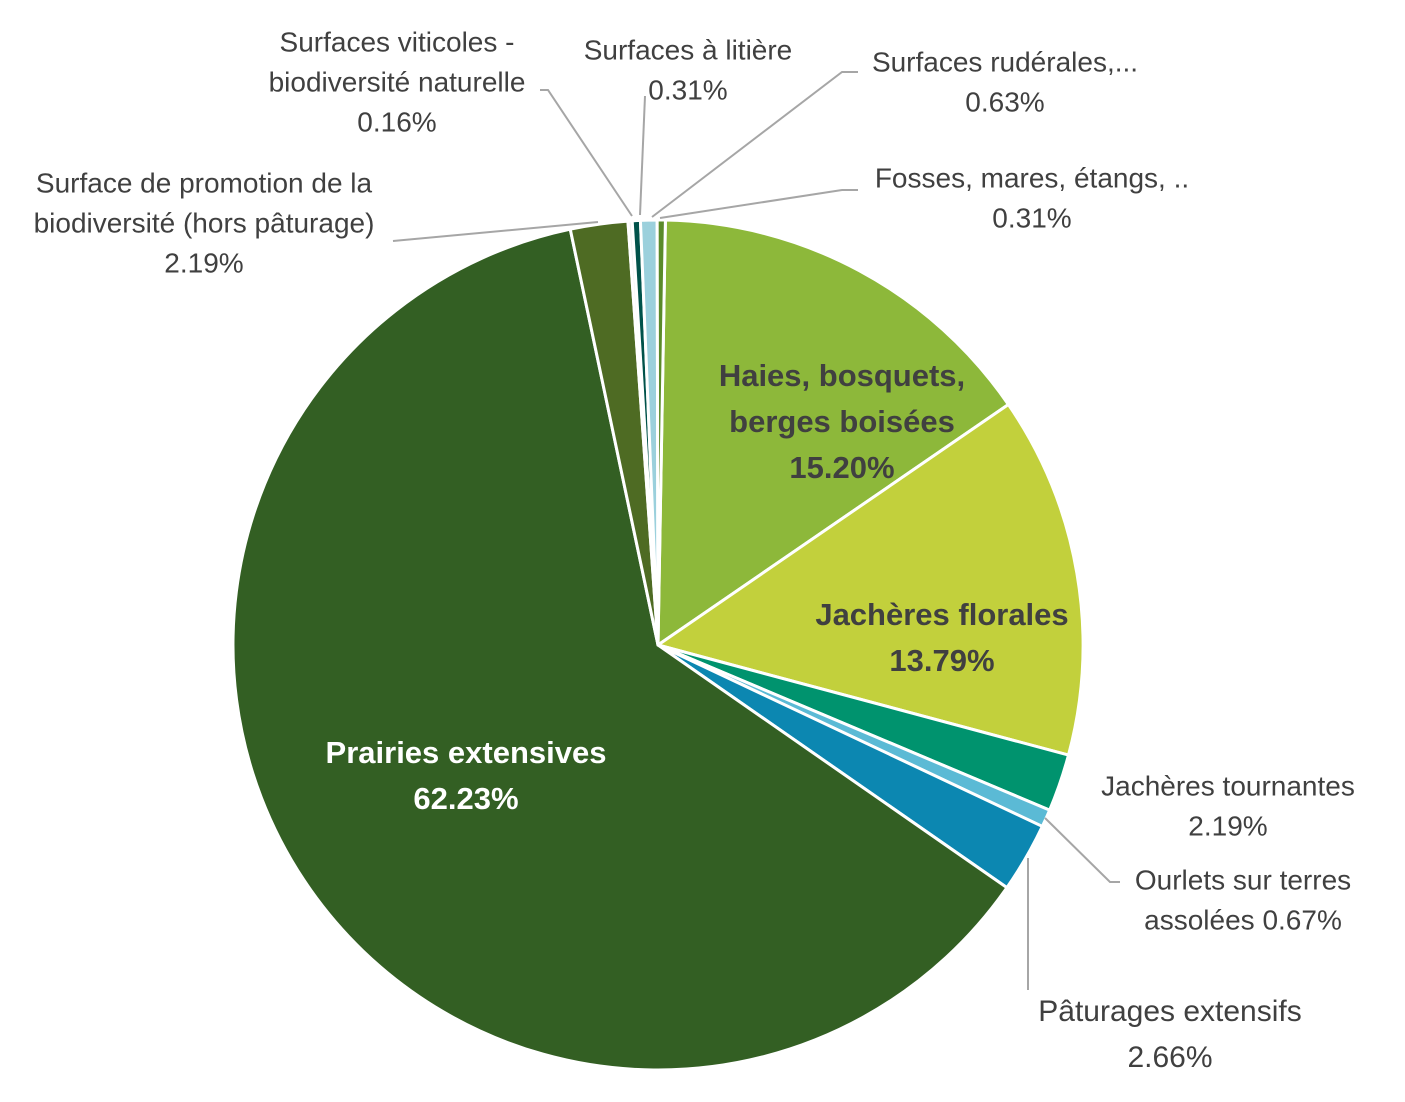 This screenshot has height=1102, width=1405. Describe the element at coordinates (1243, 879) in the screenshot. I see `label-ourlets-line-0: Ourlets sur terres` at that location.